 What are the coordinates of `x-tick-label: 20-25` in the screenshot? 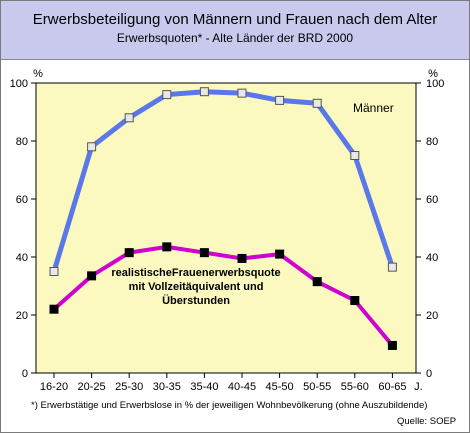 It's located at (92, 387).